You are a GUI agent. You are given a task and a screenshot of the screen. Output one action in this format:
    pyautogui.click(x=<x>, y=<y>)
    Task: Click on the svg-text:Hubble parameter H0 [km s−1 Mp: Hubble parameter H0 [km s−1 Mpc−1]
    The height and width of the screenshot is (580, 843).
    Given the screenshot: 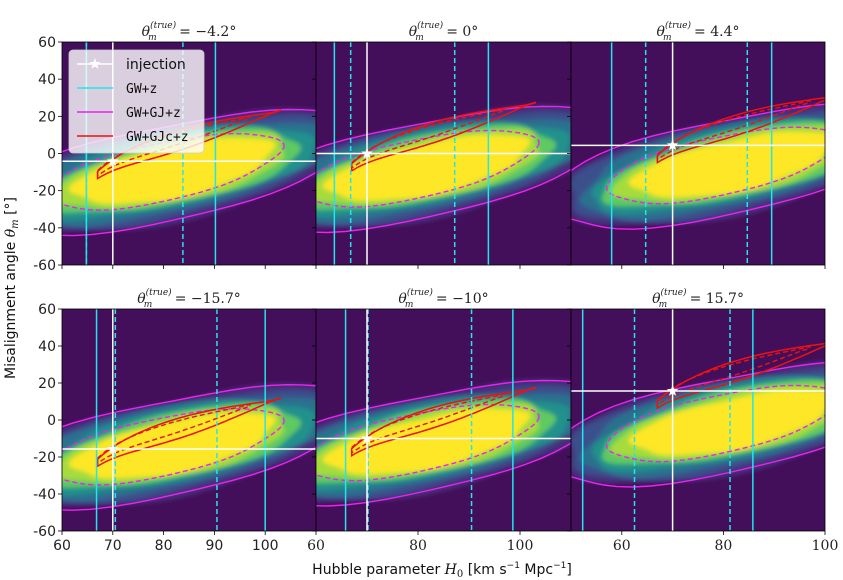 What is the action you would take?
    pyautogui.click(x=442, y=570)
    